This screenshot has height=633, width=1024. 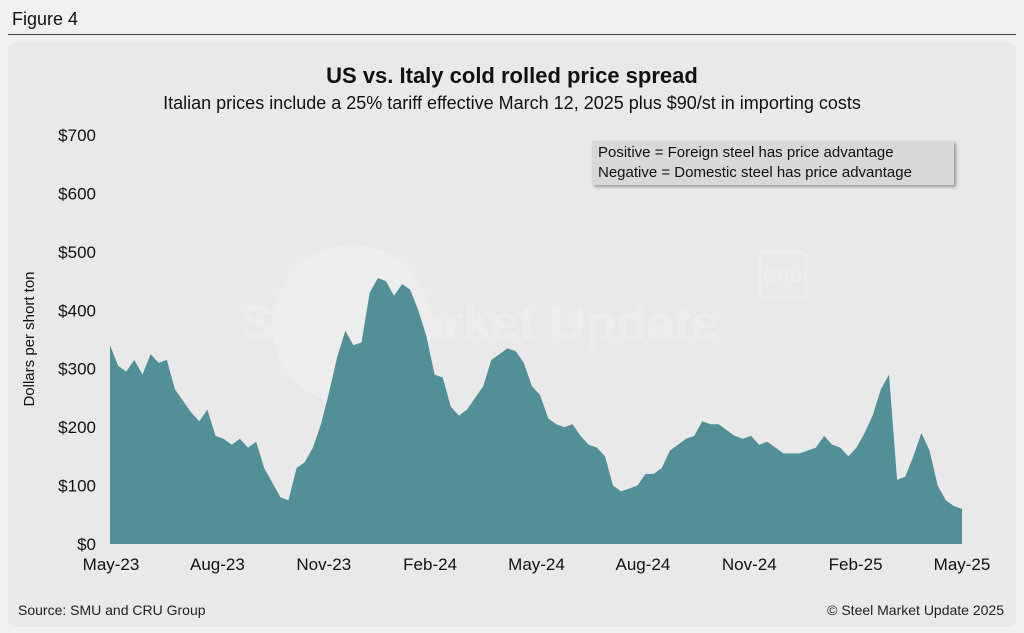 I want to click on x-tick-label: Nov-23, so click(x=323, y=564).